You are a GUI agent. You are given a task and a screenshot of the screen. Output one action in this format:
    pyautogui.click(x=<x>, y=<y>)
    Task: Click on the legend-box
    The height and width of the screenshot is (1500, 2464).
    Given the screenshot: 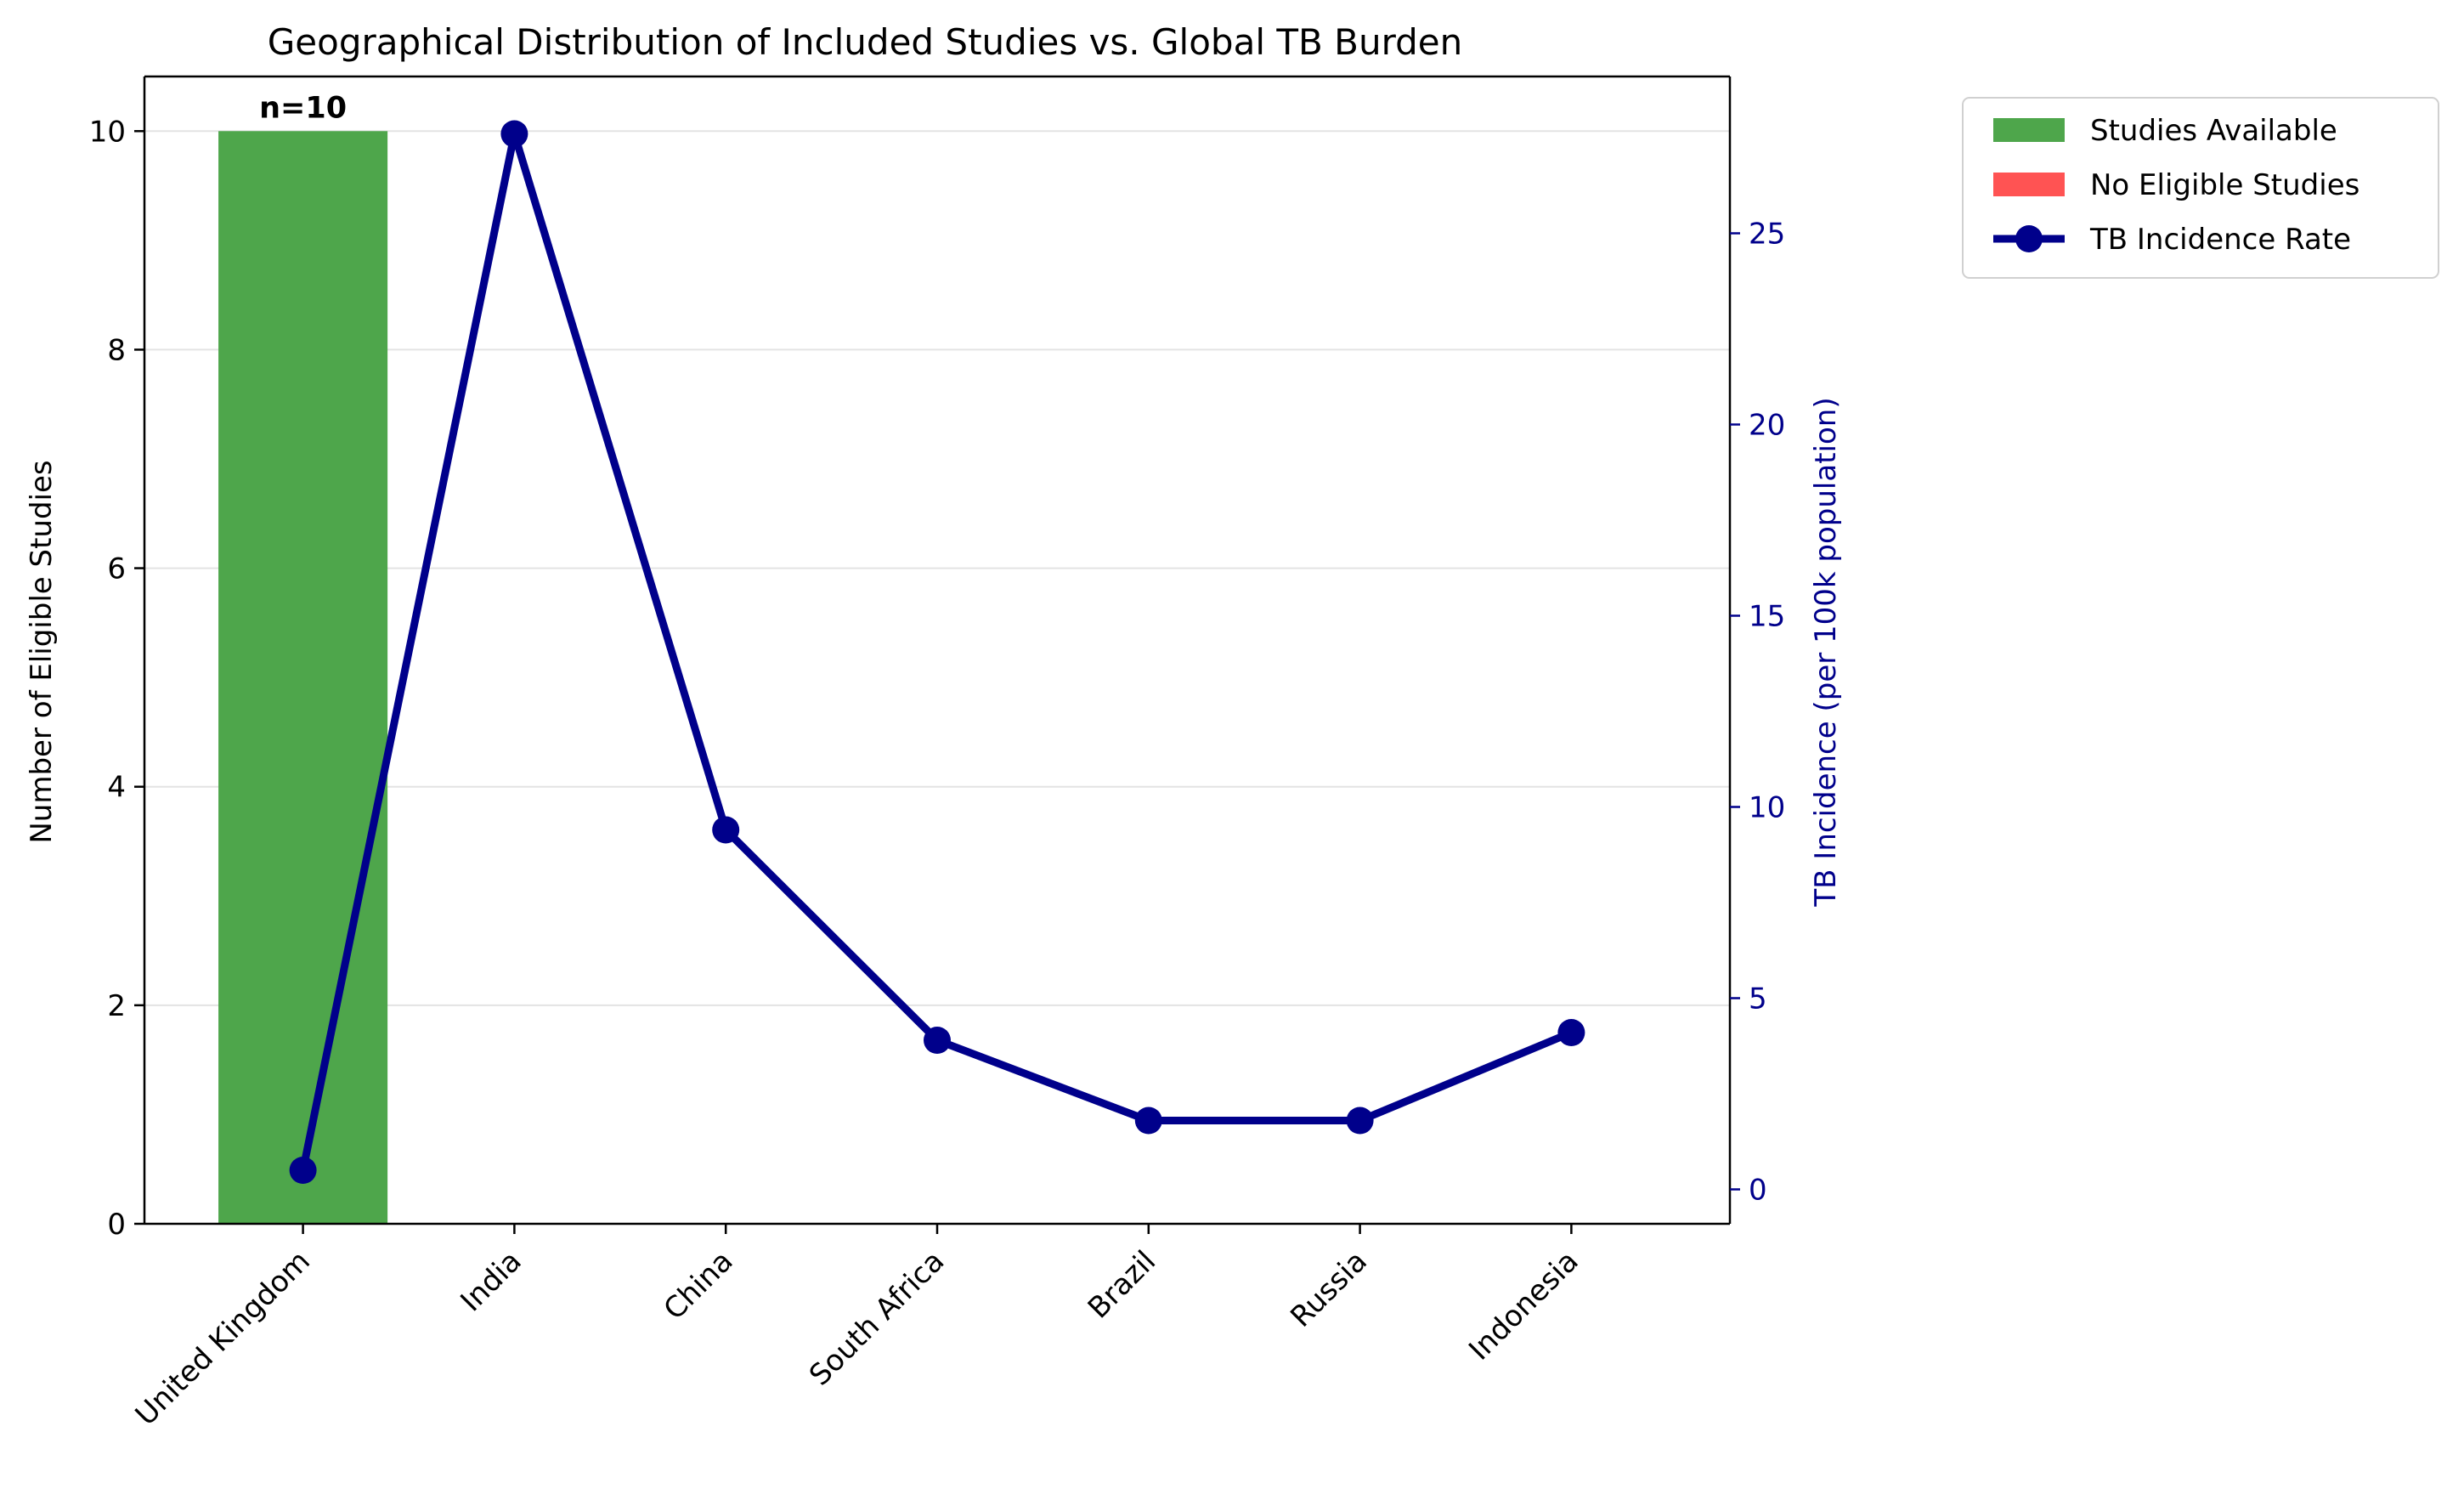 What is the action you would take?
    pyautogui.click(x=2200, y=188)
    